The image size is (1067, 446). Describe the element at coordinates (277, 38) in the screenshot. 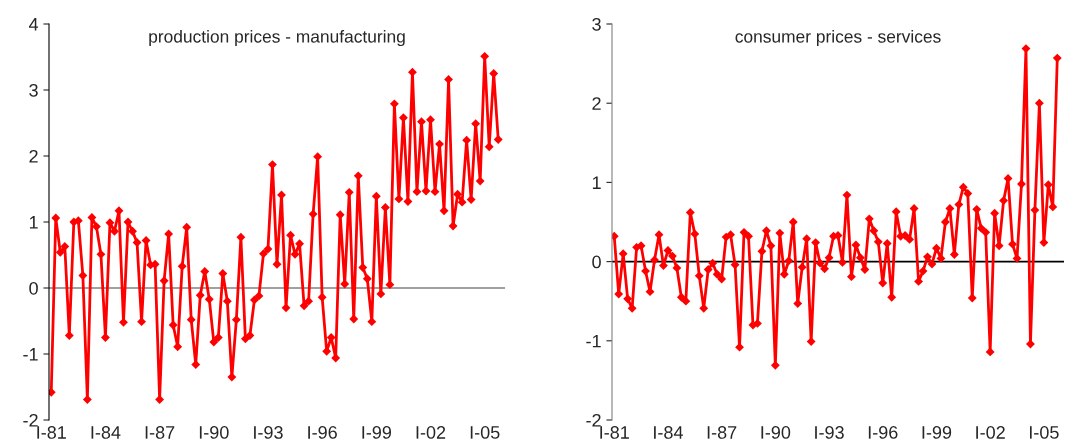

I see `chart-title: production prices - manufacturing` at that location.